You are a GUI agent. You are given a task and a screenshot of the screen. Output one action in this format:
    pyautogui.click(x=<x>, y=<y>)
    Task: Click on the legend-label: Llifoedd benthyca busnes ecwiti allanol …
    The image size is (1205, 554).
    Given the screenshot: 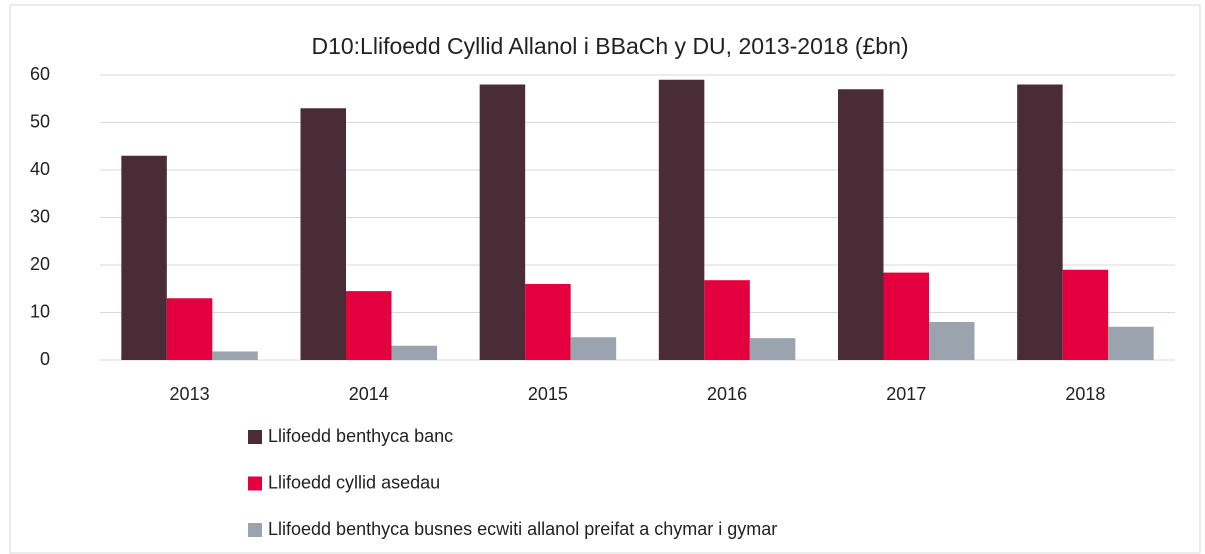 What is the action you would take?
    pyautogui.click(x=522, y=529)
    